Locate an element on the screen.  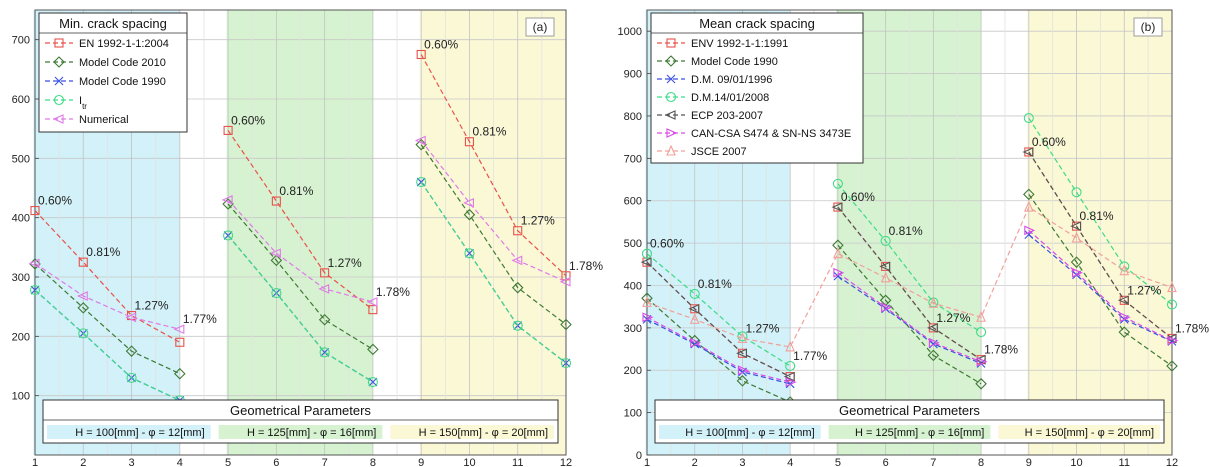
legend-entry: EN 1992-1-1:2004 is located at coordinates (124, 44).